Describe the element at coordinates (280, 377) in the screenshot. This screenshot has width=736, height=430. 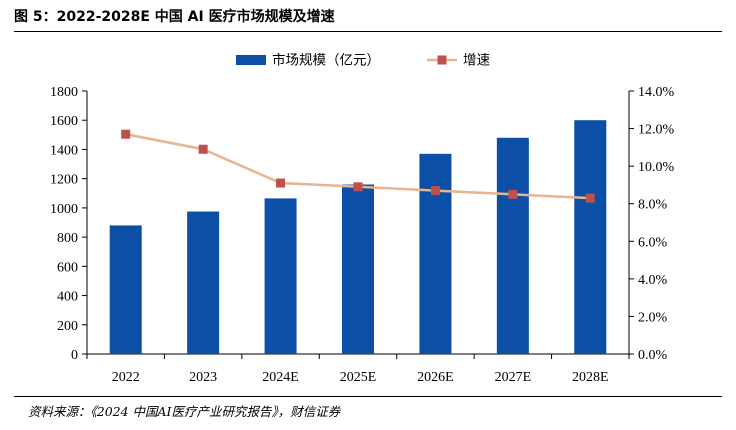
I see `x-tick-label: 2024E` at that location.